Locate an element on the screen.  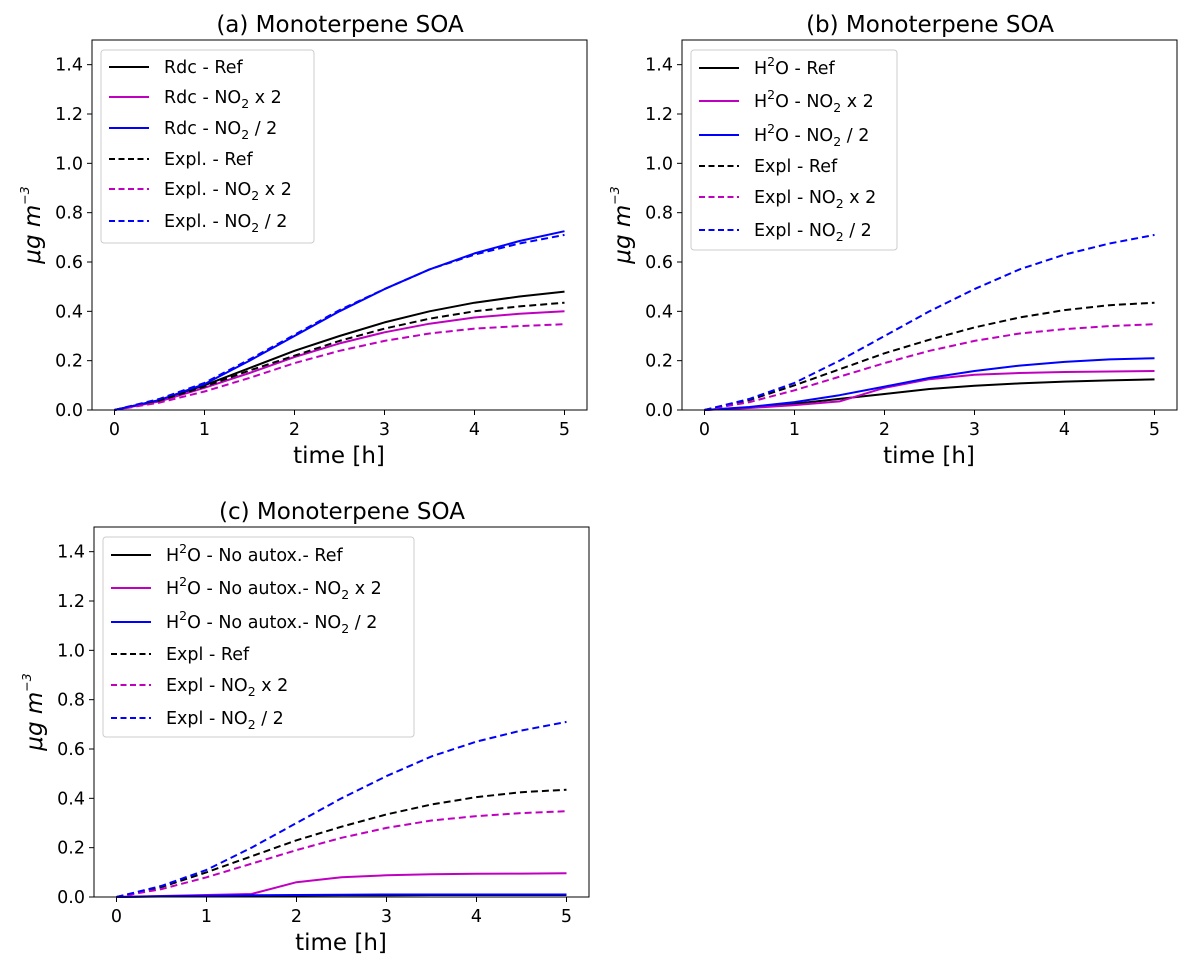
legend-label: H2O - No autox.- NO2 x 2 is located at coordinates (274, 588).